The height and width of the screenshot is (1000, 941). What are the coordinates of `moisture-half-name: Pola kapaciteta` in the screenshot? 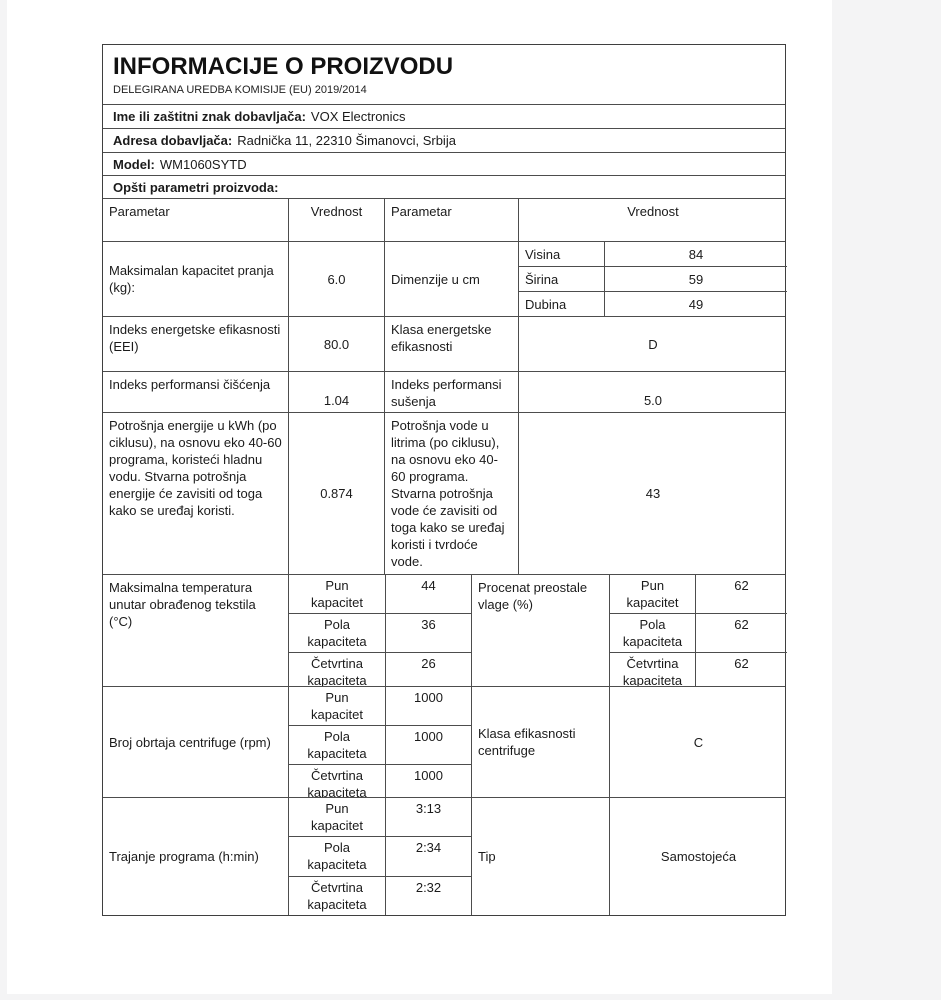 It's located at (652, 633).